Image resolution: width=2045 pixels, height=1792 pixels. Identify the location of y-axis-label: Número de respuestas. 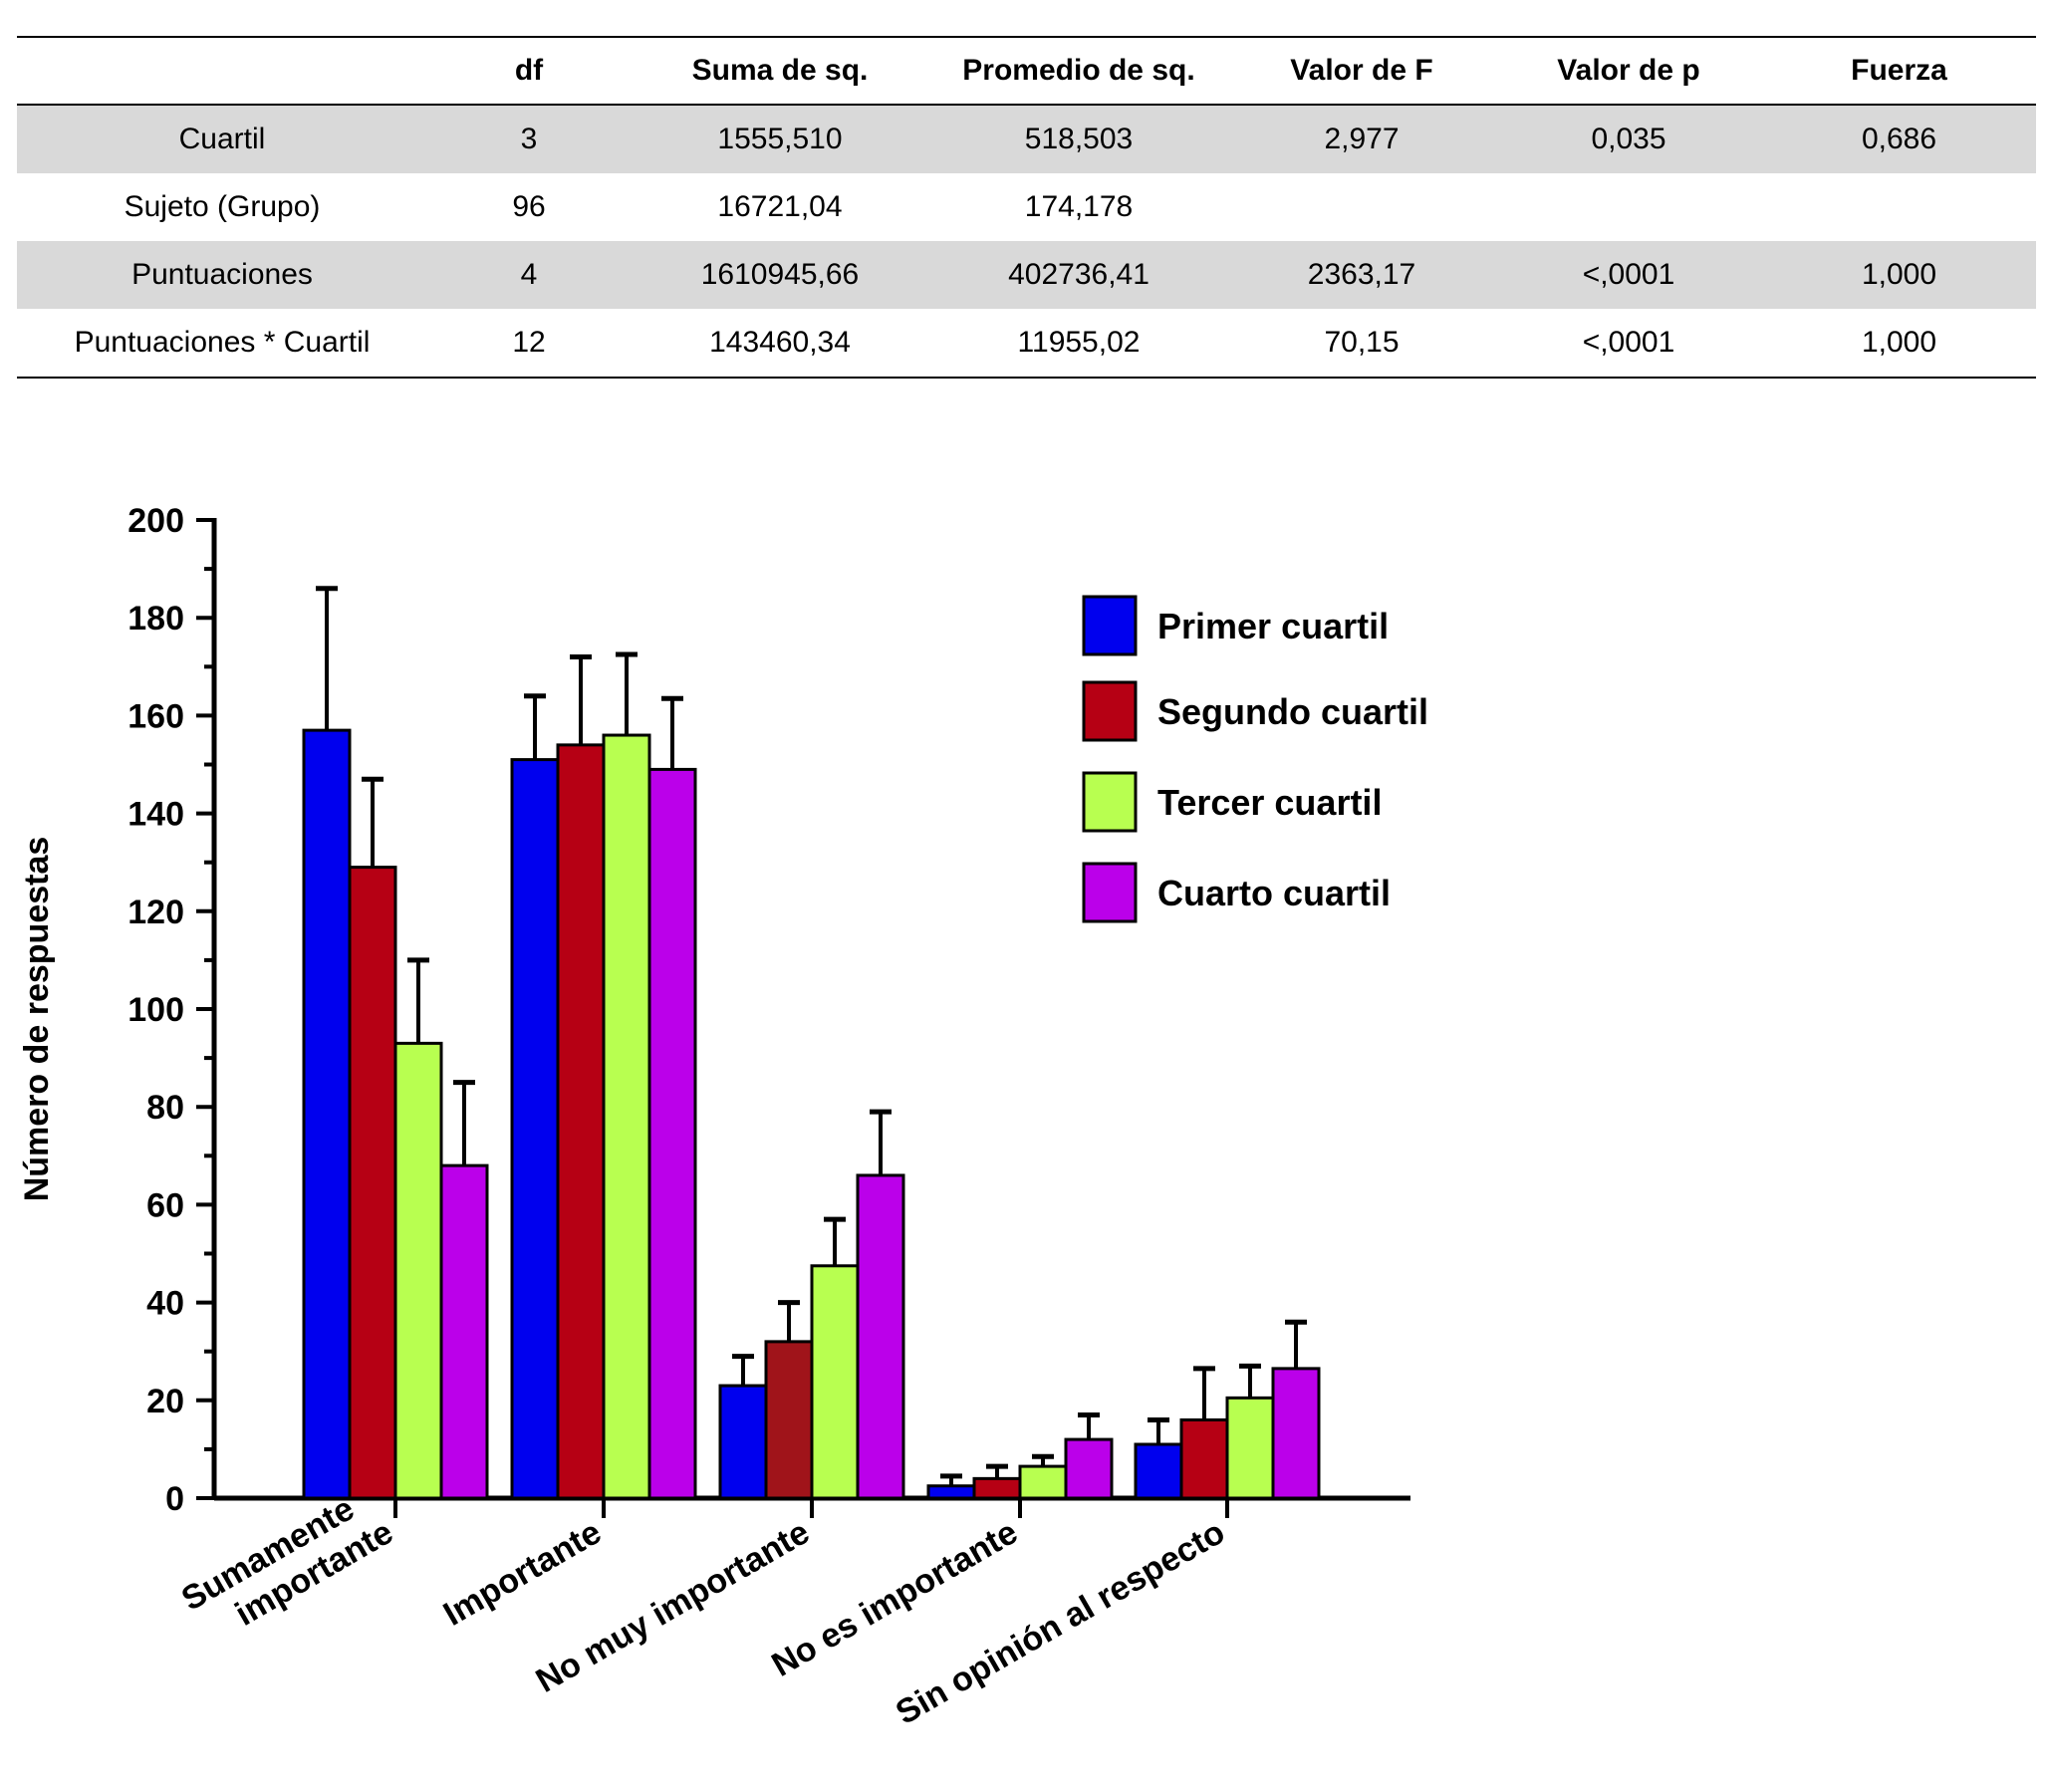
(37, 1019).